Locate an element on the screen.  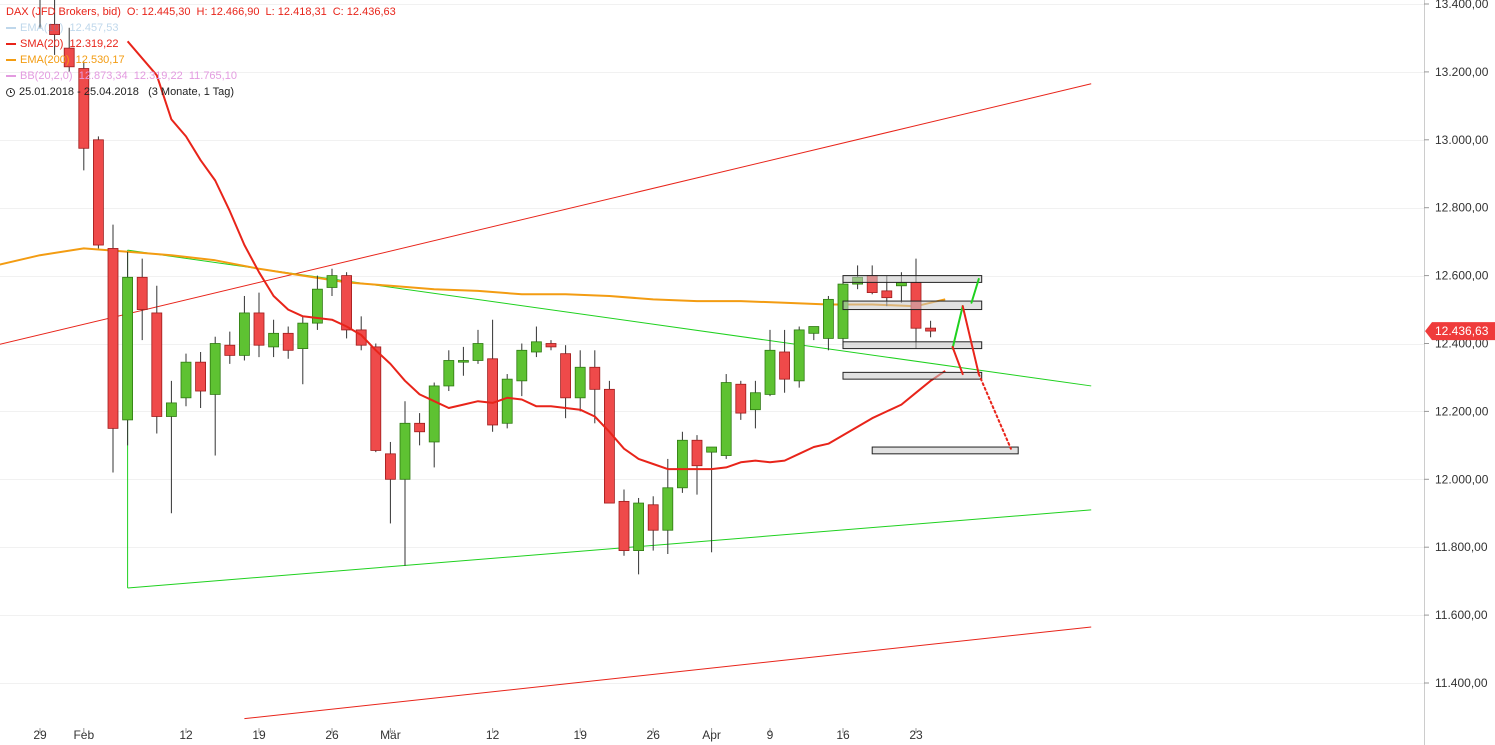
last-price-marker: 12.436,63 is located at coordinates (1460, 331).